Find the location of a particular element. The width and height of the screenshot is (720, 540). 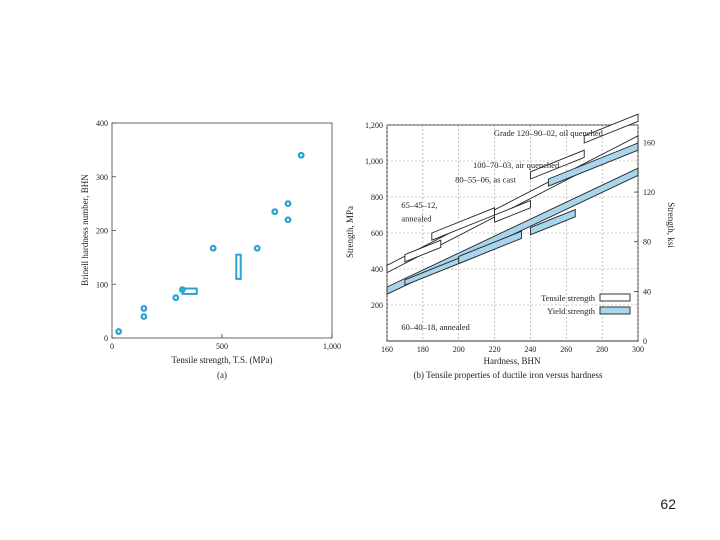

chart-b-y-label: Strength, MPa is located at coordinates (350, 232).